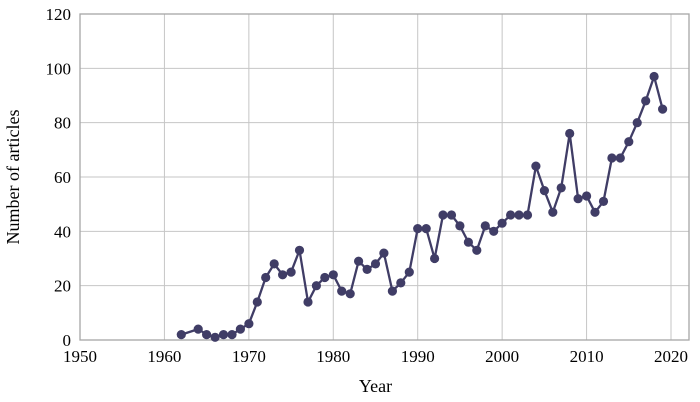  I want to click on y-tick-label: 100, so click(59, 68).